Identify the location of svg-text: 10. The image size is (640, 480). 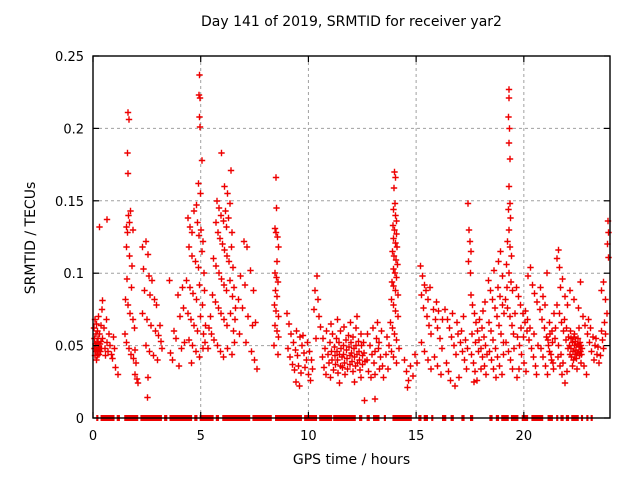
(308, 436).